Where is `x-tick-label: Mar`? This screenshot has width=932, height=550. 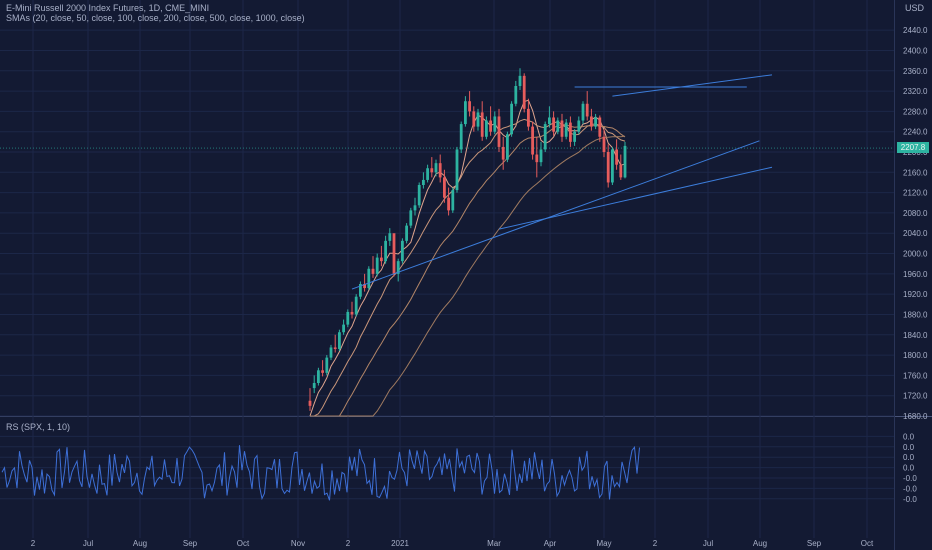 x-tick-label: Mar is located at coordinates (494, 543).